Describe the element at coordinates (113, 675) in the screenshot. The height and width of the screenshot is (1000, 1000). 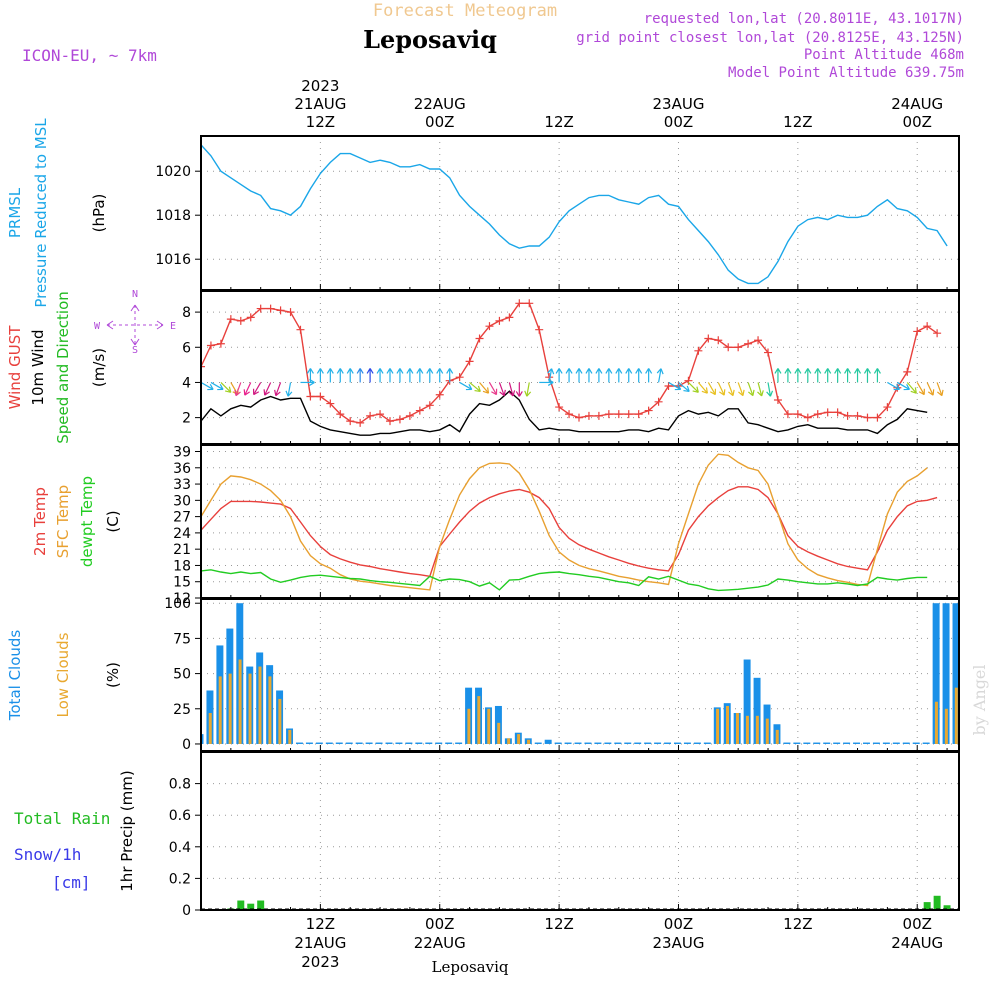
I see `y-axis-label: (%)` at that location.